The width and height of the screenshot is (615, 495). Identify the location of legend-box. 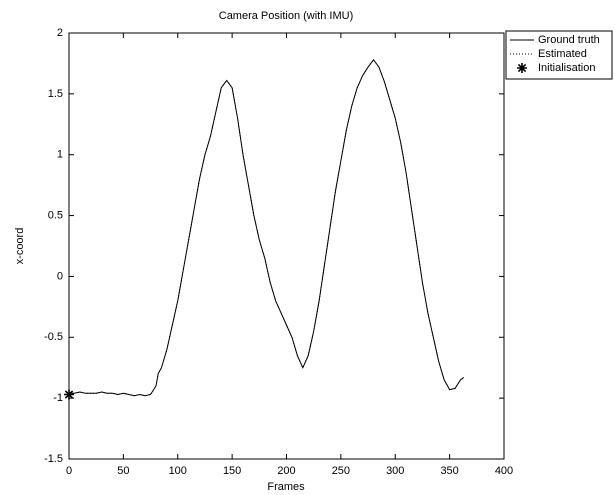
(559, 55).